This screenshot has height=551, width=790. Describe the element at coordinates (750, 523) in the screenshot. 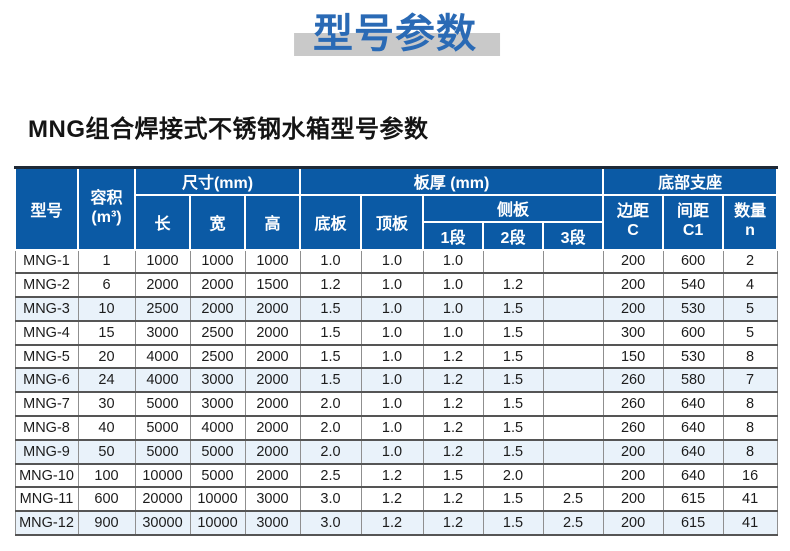

I see `table-cell: 41` at that location.